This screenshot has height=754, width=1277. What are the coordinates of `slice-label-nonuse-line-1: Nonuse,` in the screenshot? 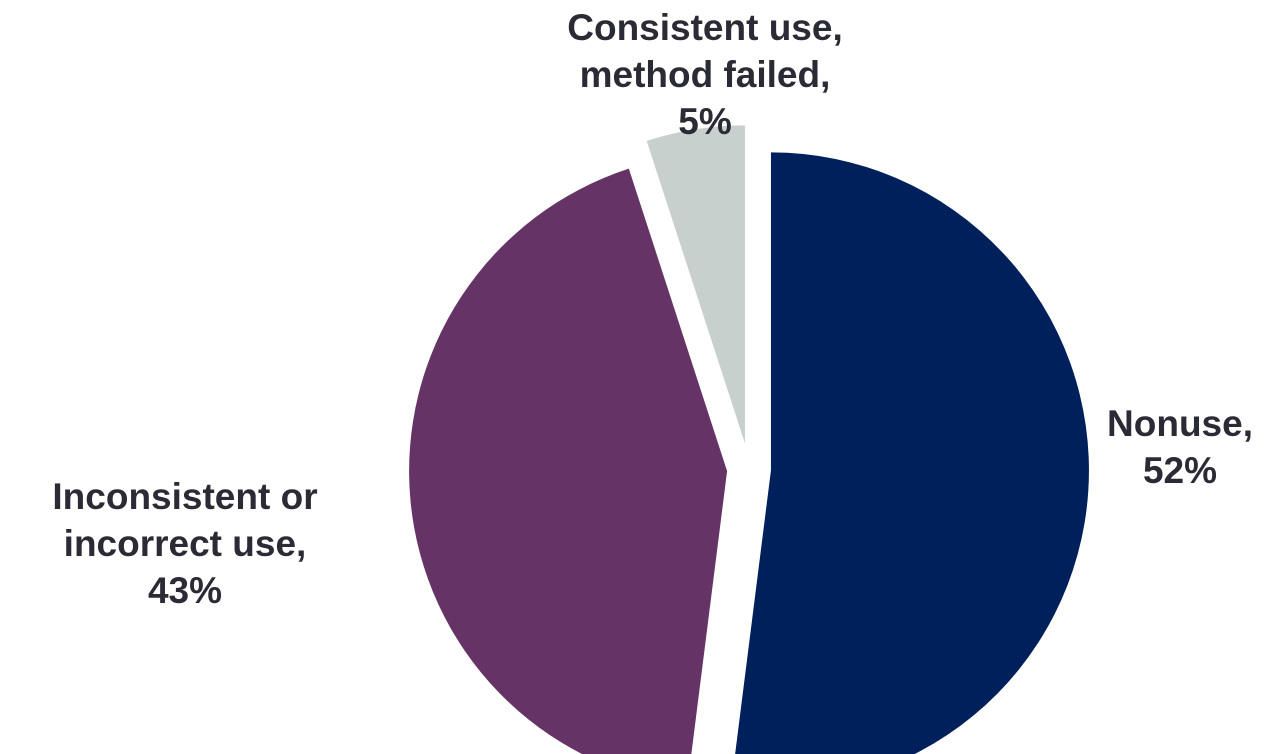 It's located at (1180, 423).